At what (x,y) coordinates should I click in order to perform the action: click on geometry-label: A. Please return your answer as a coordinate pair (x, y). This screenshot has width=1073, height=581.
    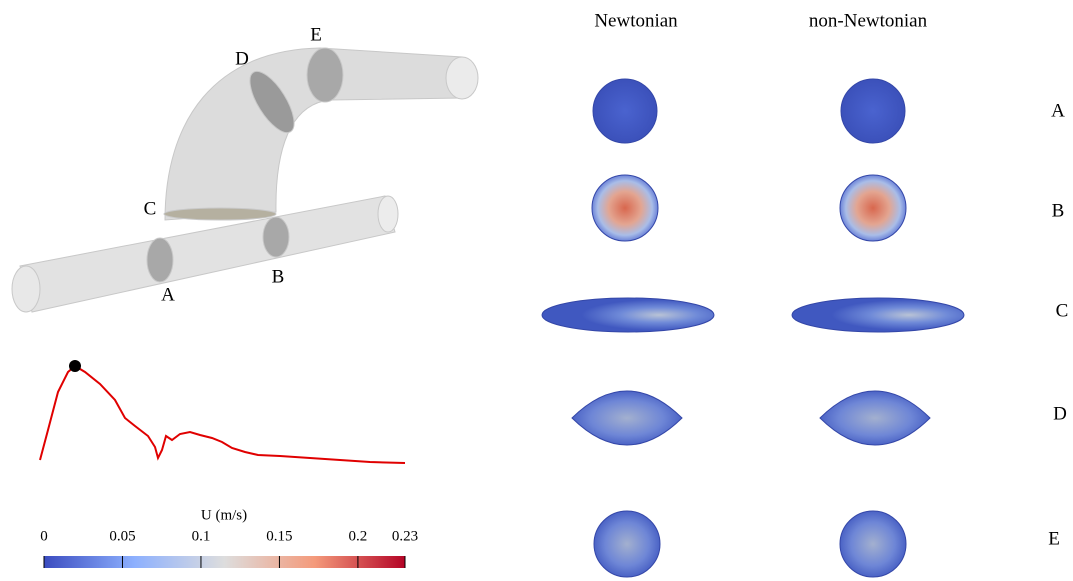
    Looking at the image, I should click on (168, 294).